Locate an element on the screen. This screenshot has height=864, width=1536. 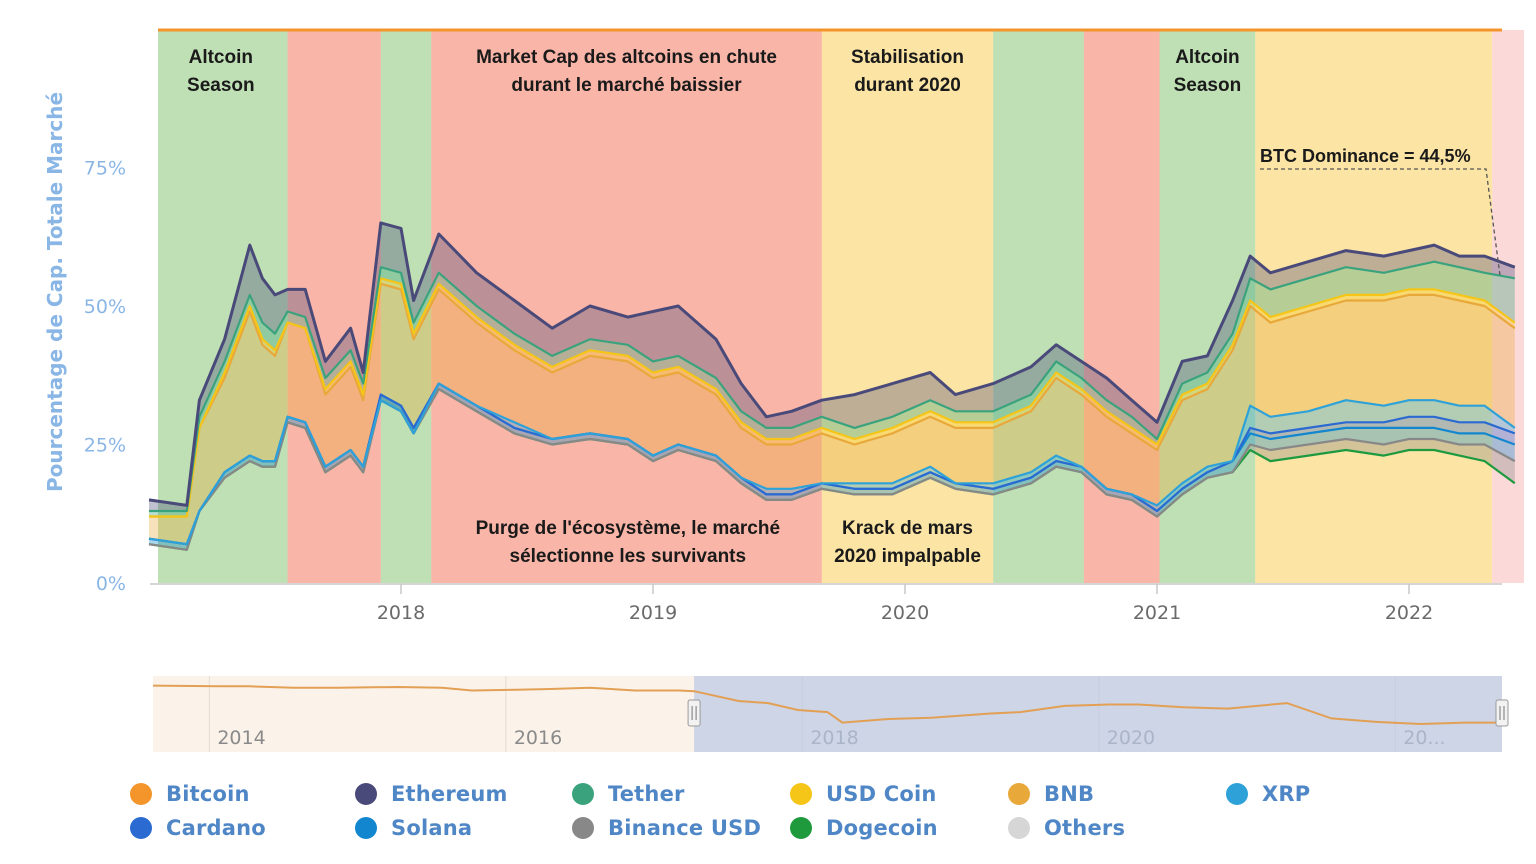
legend-label: Ethereum is located at coordinates (449, 794).